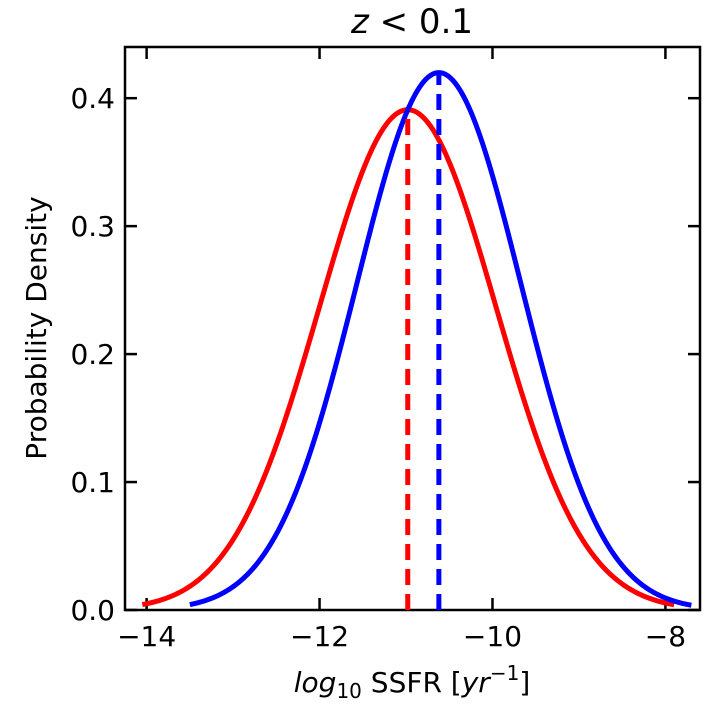  I want to click on y-tick-label: 0.4, so click(92, 98).